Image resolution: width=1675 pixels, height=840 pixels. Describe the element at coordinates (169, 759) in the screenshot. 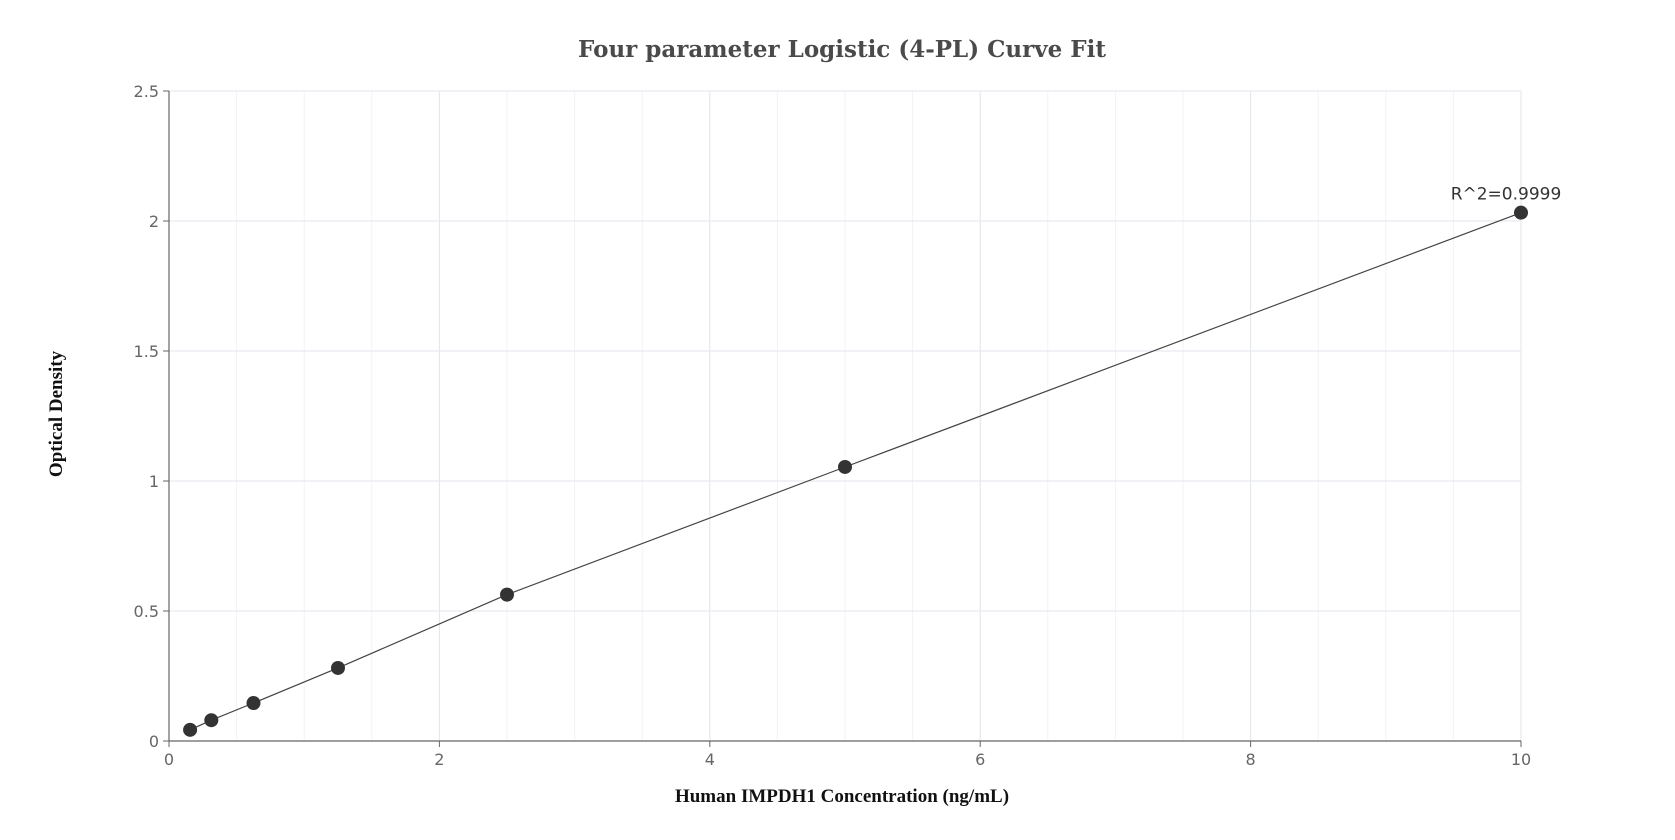

I see `x-tick-label: 0` at that location.